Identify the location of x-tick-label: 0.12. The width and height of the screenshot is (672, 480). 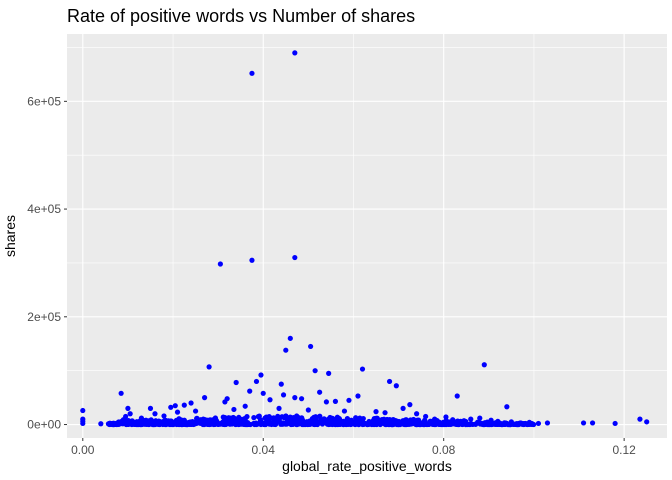
(624, 450).